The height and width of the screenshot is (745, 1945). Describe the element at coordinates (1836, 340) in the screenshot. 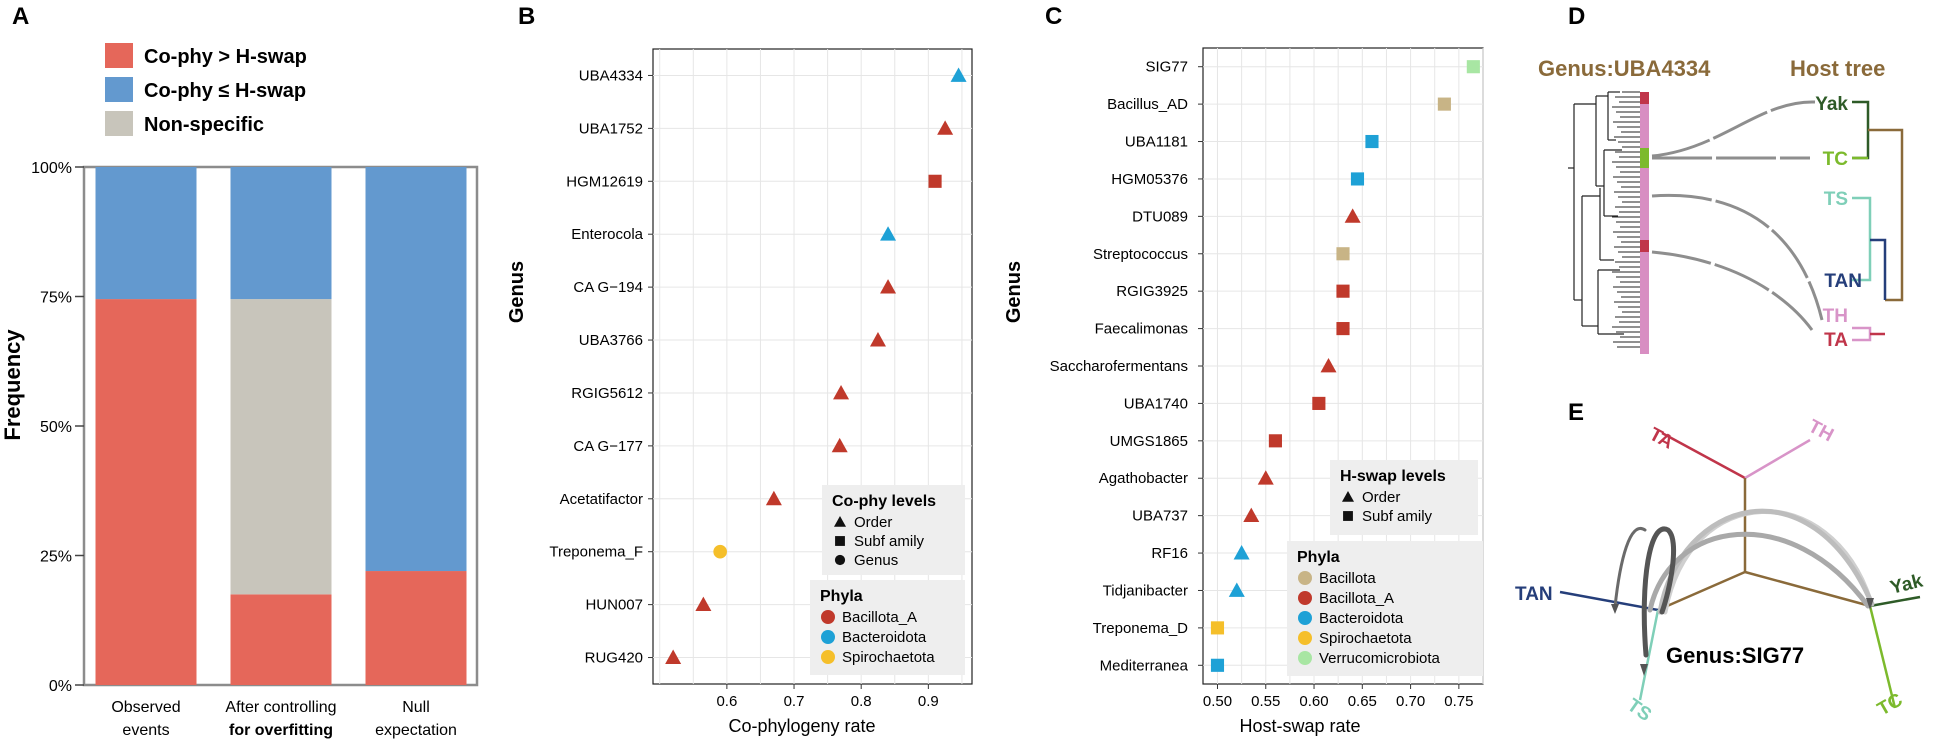

I see `host-label-ta: TA` at that location.